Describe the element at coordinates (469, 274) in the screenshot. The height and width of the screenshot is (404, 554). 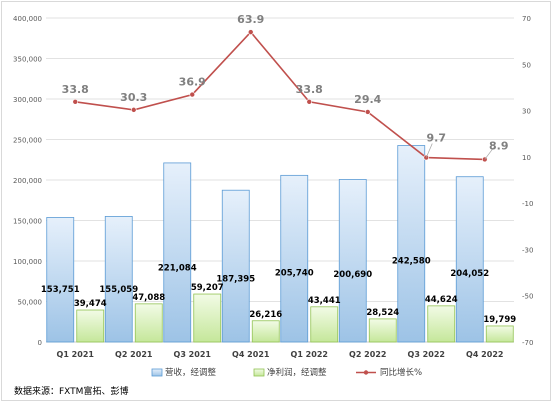
I see `revenue-data-label: 204,052` at that location.